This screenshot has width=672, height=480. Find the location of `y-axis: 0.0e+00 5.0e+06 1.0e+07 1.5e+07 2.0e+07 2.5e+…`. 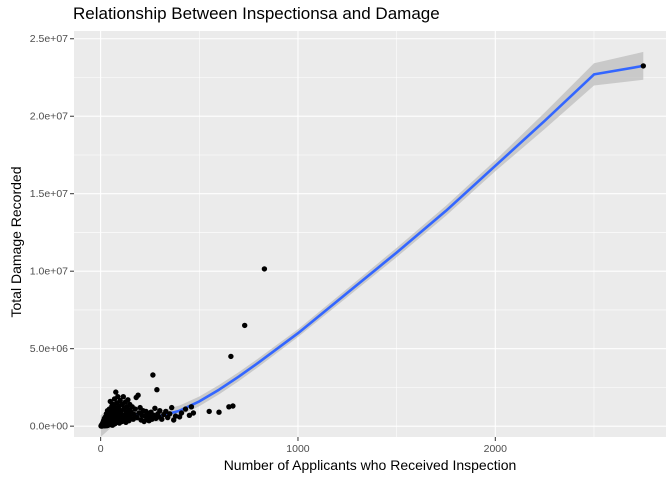

y-axis: 0.0e+00 5.0e+06 1.0e+07 1.5e+07 2.0e+07 2.5e+… is located at coordinates (52, 233).